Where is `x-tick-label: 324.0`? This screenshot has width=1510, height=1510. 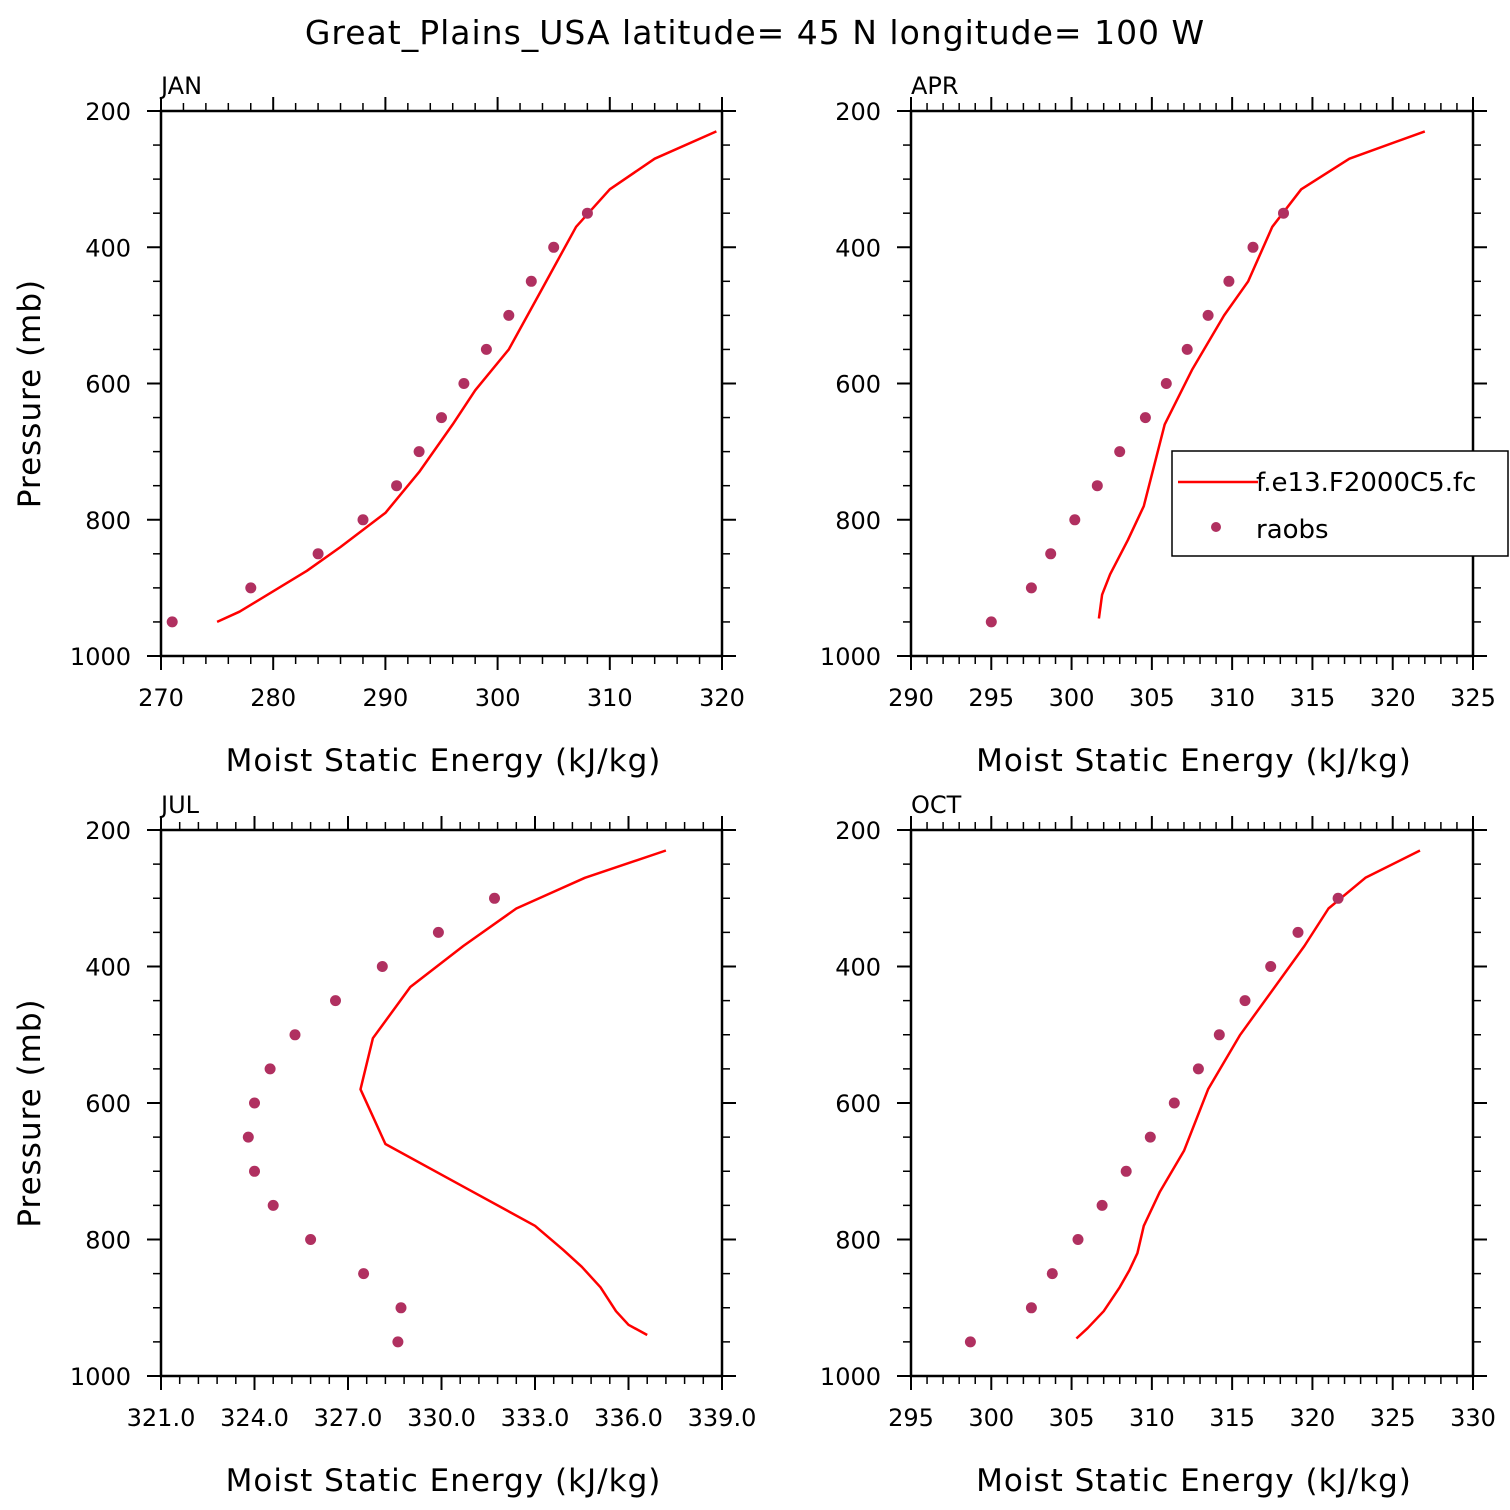
x-tick-label: 324.0 is located at coordinates (254, 1418).